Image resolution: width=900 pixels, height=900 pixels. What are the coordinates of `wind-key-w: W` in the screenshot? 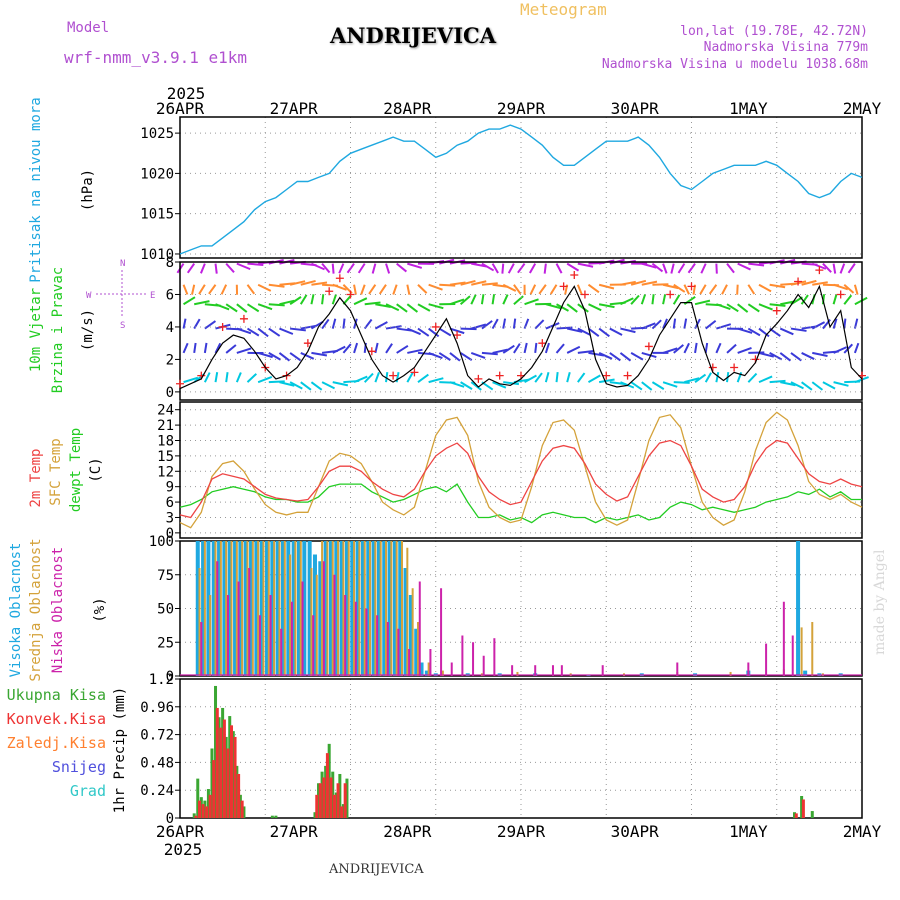 It's located at (89, 296).